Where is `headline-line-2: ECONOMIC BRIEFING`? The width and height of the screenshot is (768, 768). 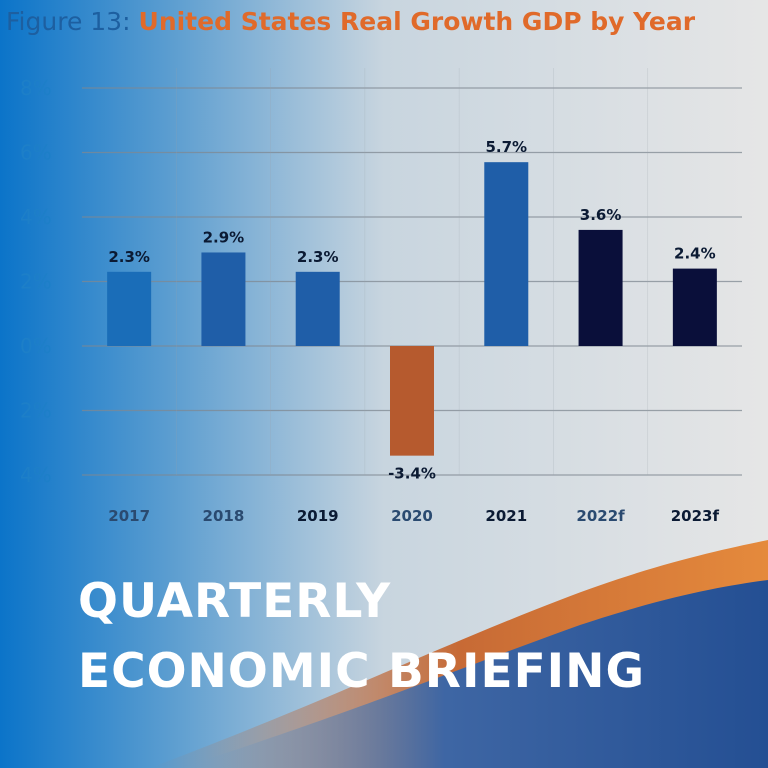 headline-line-2: ECONOMIC BRIEFING is located at coordinates (361, 671).